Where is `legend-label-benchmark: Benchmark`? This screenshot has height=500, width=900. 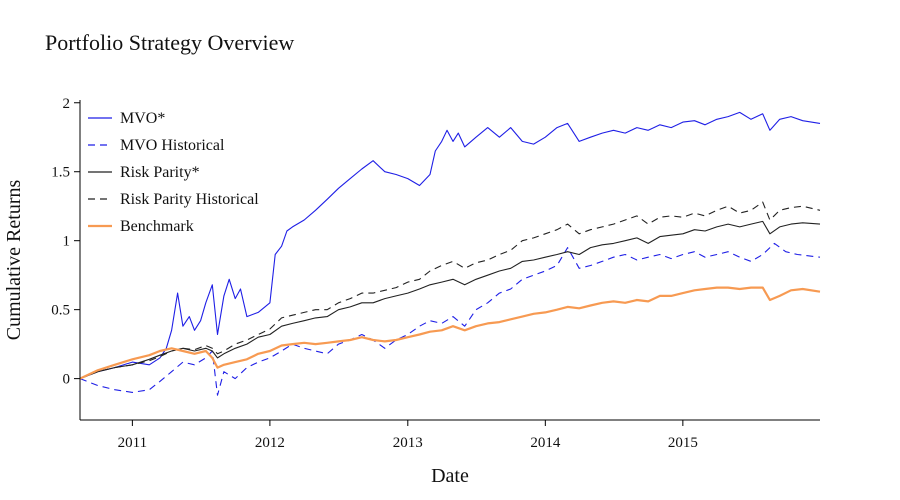
legend-label-benchmark: Benchmark is located at coordinates (157, 226).